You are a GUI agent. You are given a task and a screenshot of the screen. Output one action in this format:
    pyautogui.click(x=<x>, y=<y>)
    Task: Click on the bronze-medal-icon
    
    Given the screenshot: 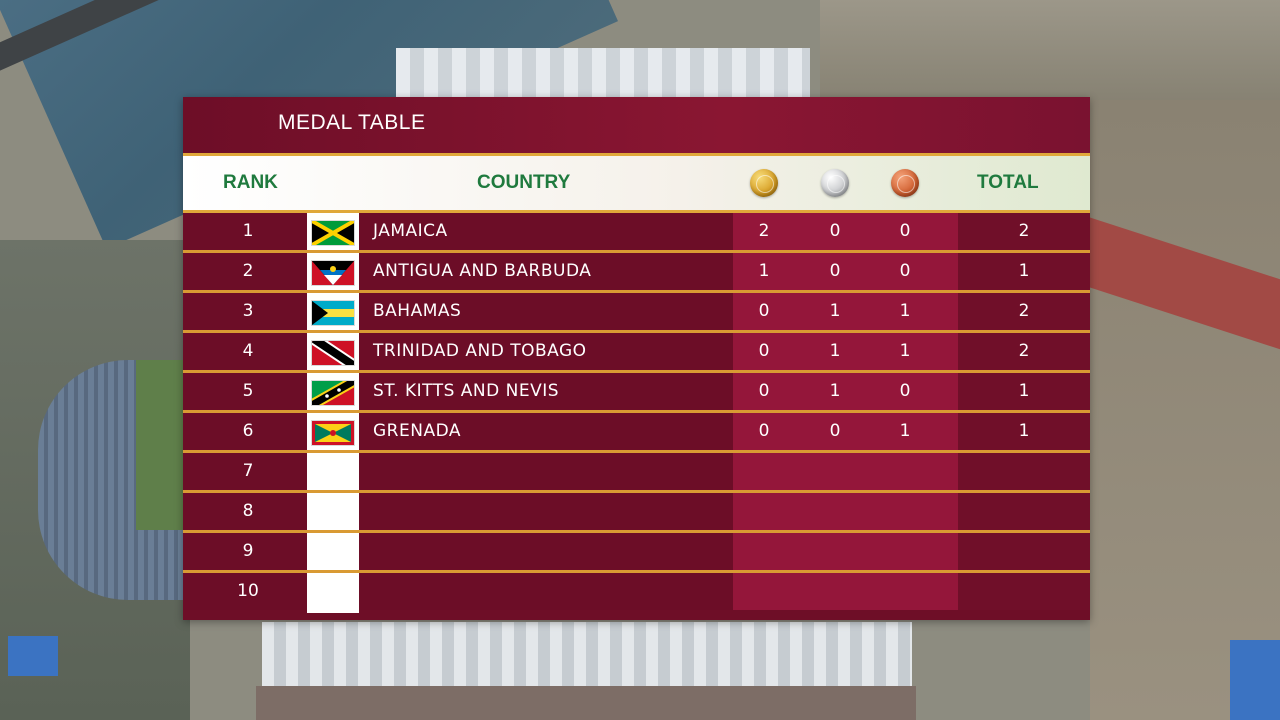 What is the action you would take?
    pyautogui.click(x=905, y=183)
    